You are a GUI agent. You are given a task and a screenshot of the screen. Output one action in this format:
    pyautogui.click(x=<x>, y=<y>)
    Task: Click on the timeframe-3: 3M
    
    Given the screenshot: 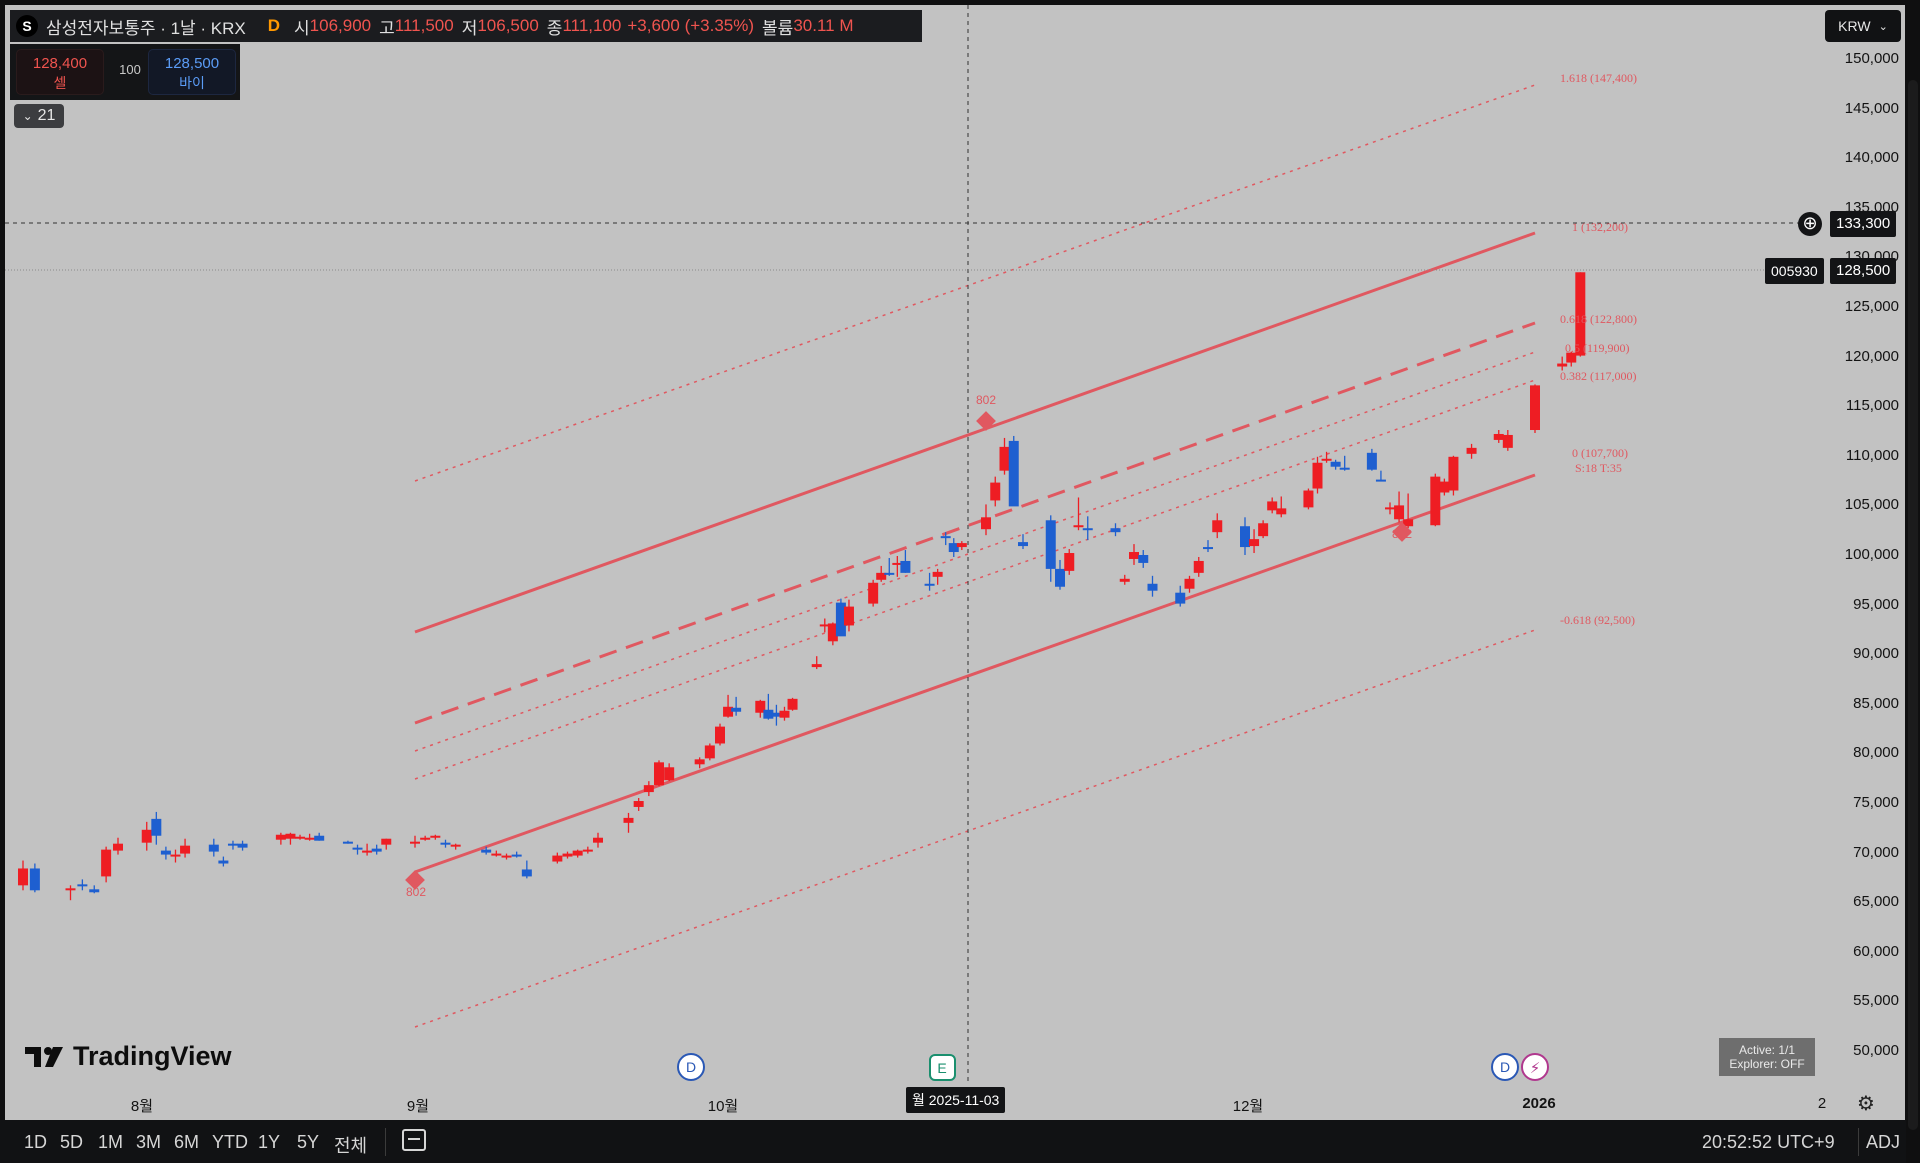 What is the action you would take?
    pyautogui.click(x=149, y=1142)
    